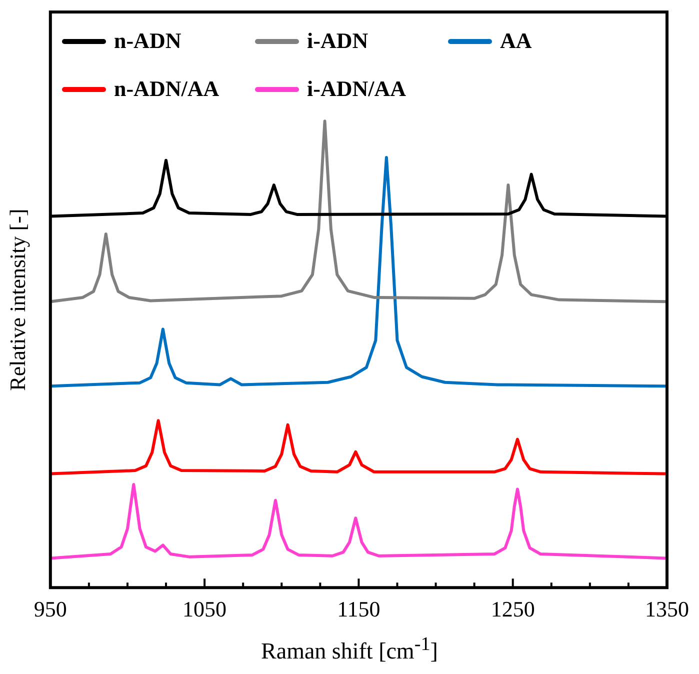  I want to click on legend-label: n-ADN, so click(148, 41).